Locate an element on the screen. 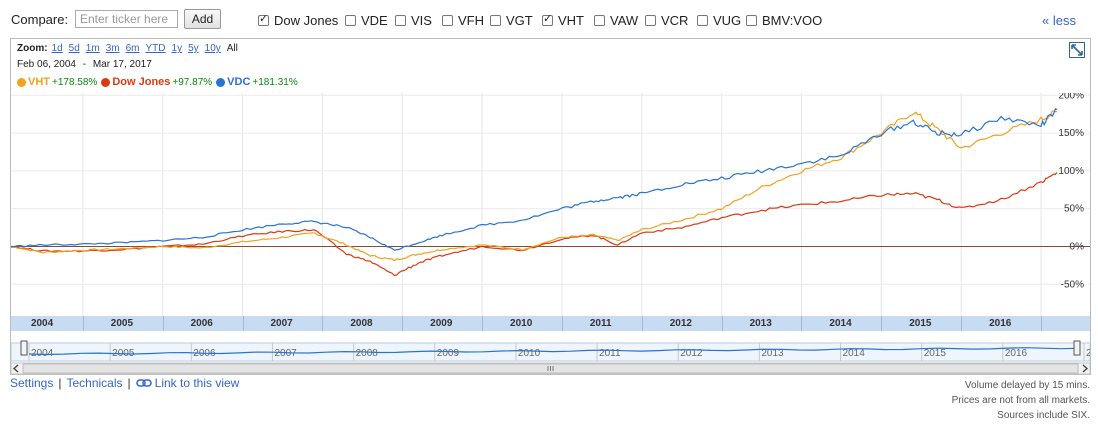  year-label: 2004 is located at coordinates (42, 323).